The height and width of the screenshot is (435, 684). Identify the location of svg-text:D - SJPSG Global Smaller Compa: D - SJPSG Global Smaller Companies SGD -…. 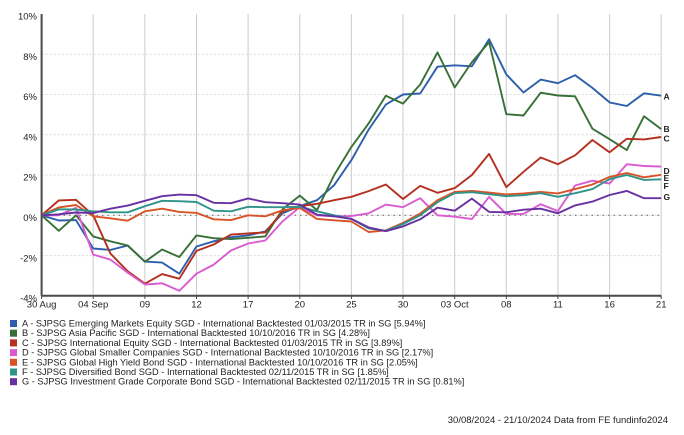
(227, 353).